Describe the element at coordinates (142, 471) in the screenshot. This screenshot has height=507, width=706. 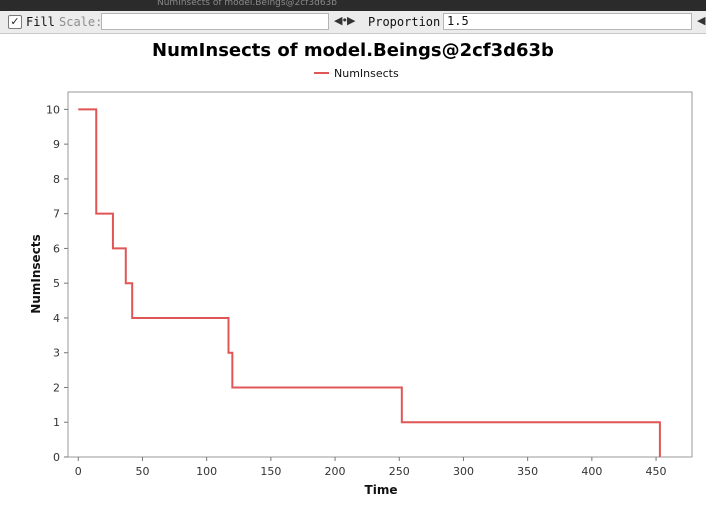
I see `x-tick-label: 50` at that location.